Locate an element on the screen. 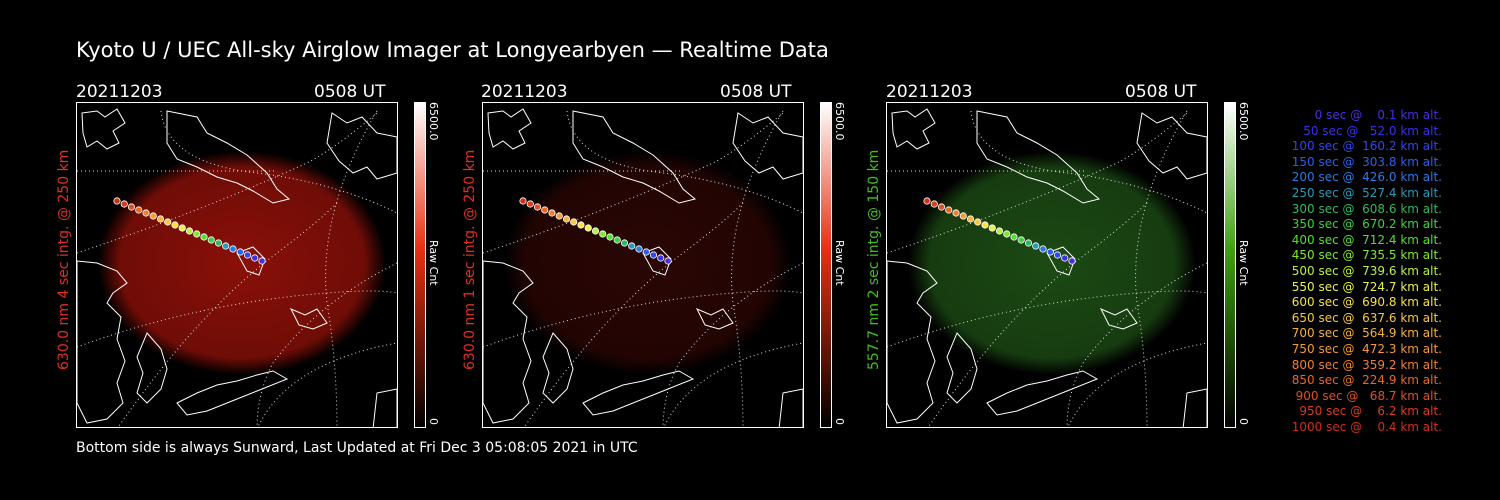 The image size is (1500, 500). legend-row: 400 sec @ 712.4 km alt. is located at coordinates (1364, 239).